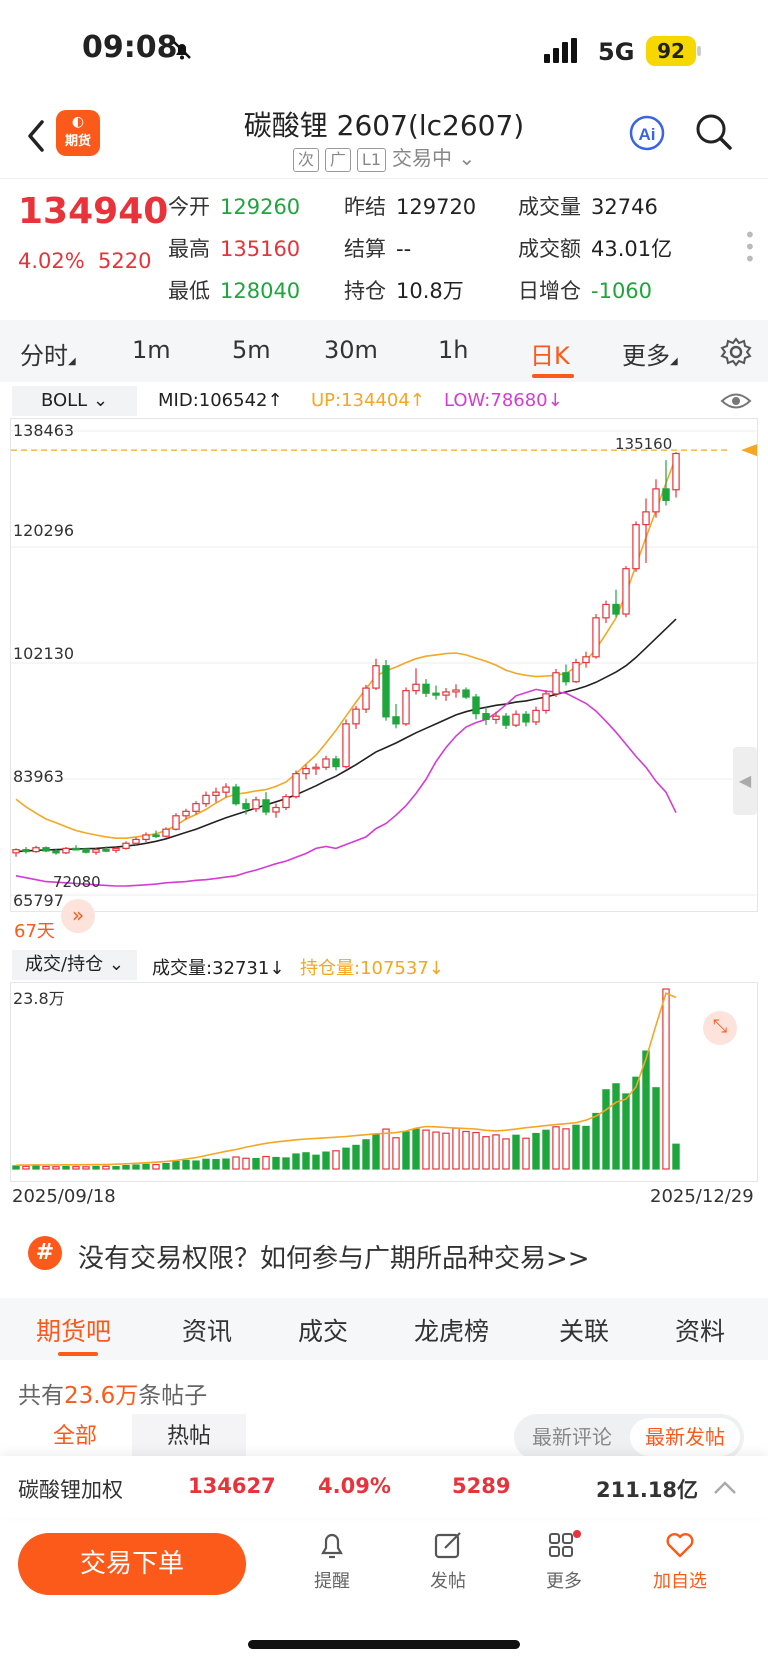 The image size is (768, 1665). Describe the element at coordinates (453, 350) in the screenshot. I see `tab-1h: 1h` at that location.